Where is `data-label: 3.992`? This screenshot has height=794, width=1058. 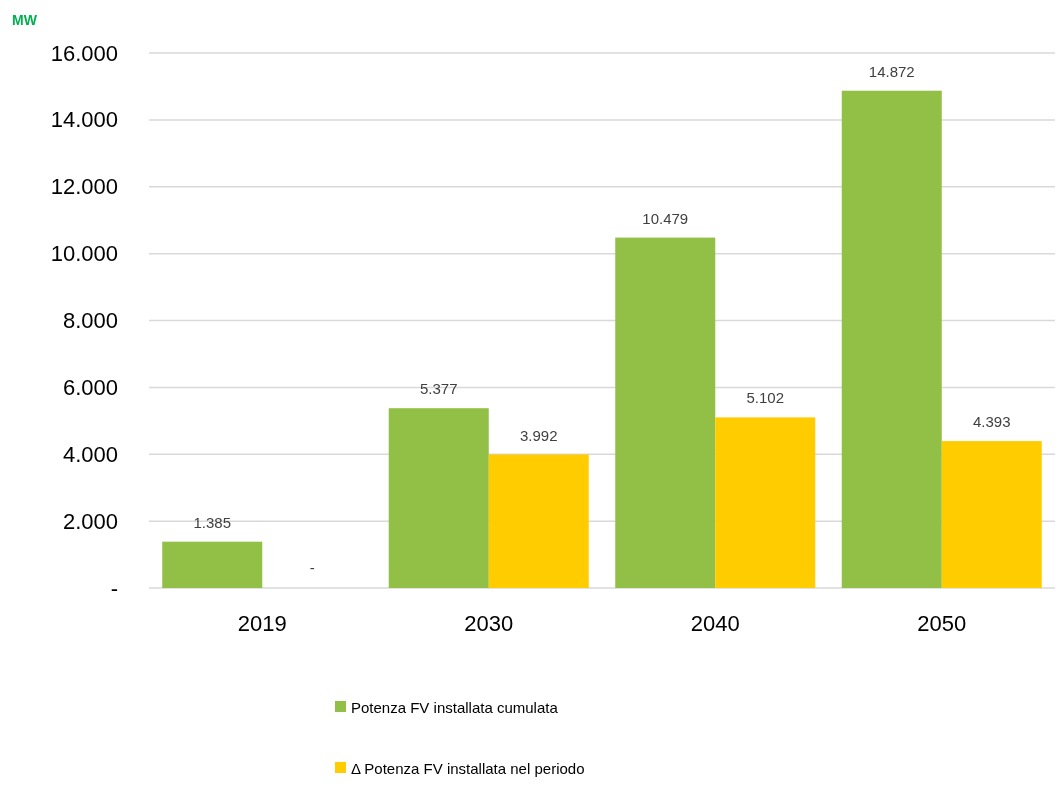
data-label: 3.992 is located at coordinates (538, 435).